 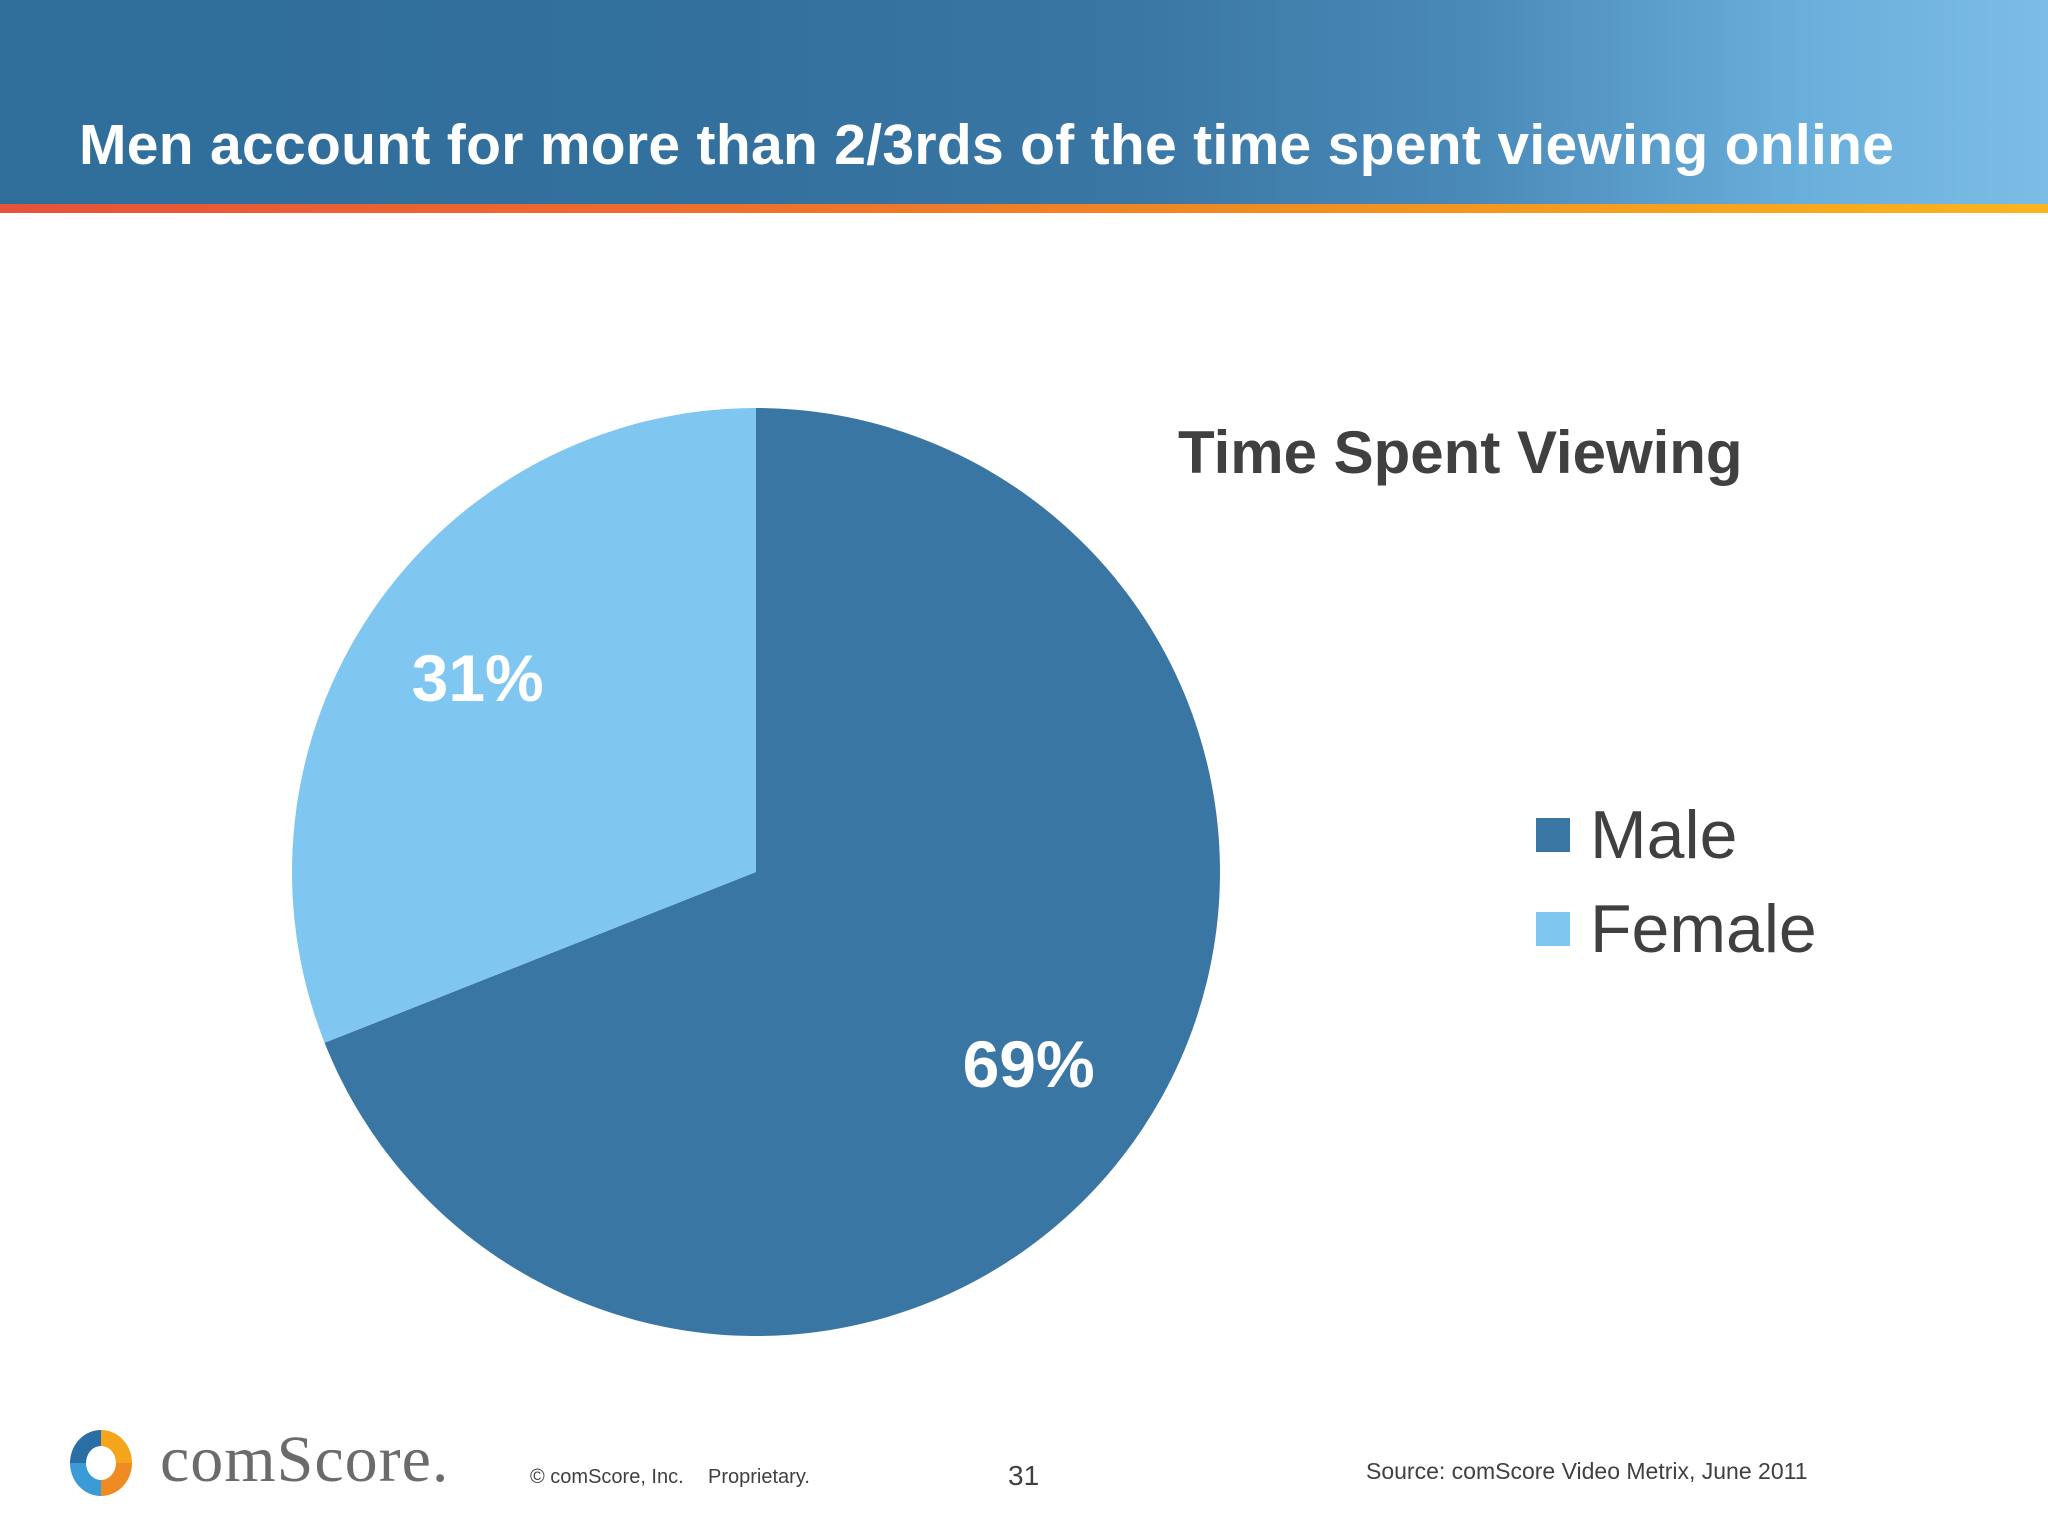 I want to click on legend-item-male: Male, so click(x=1676, y=835).